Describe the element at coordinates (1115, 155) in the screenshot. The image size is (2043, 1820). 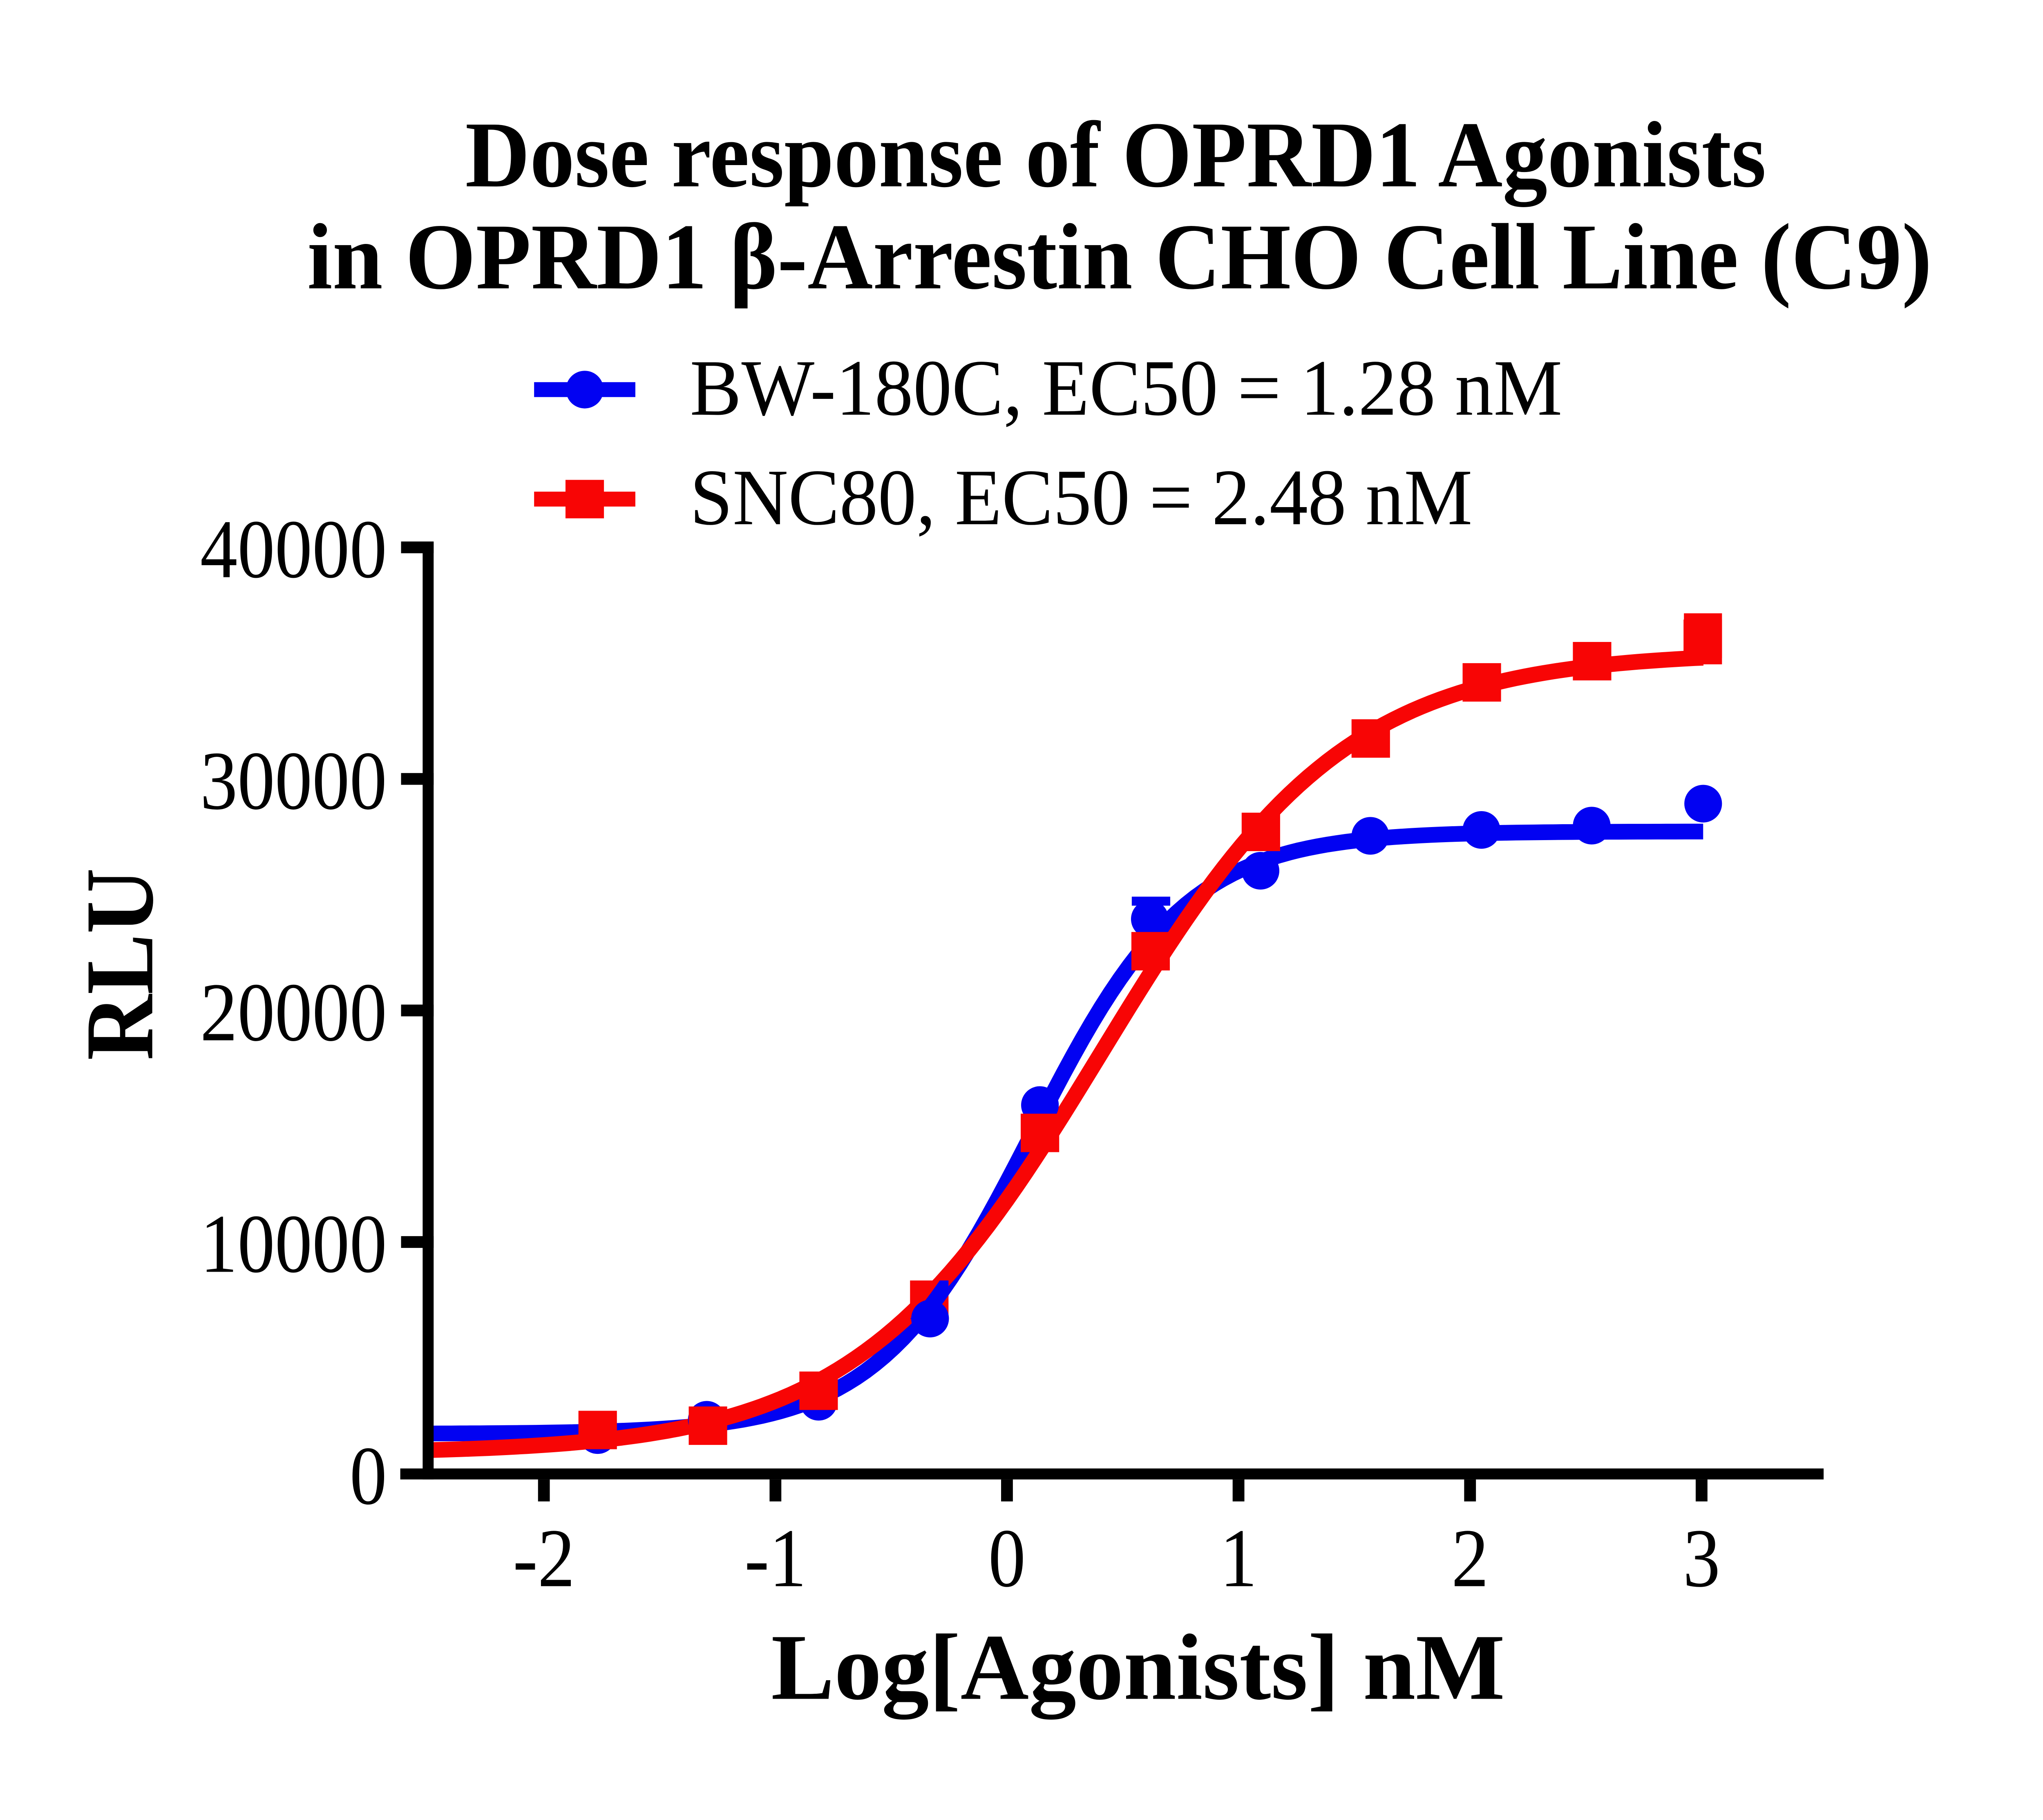
I see `svg-text:Dose response of OPRD1 Agonist: Dose response of OPRD1 Agonists` at that location.